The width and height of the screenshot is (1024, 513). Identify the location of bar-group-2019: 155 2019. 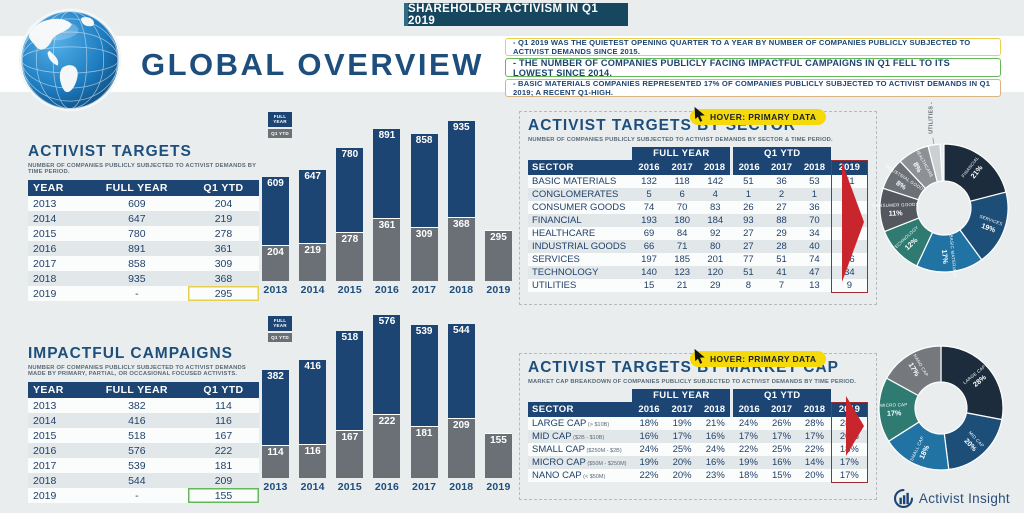
(498, 463).